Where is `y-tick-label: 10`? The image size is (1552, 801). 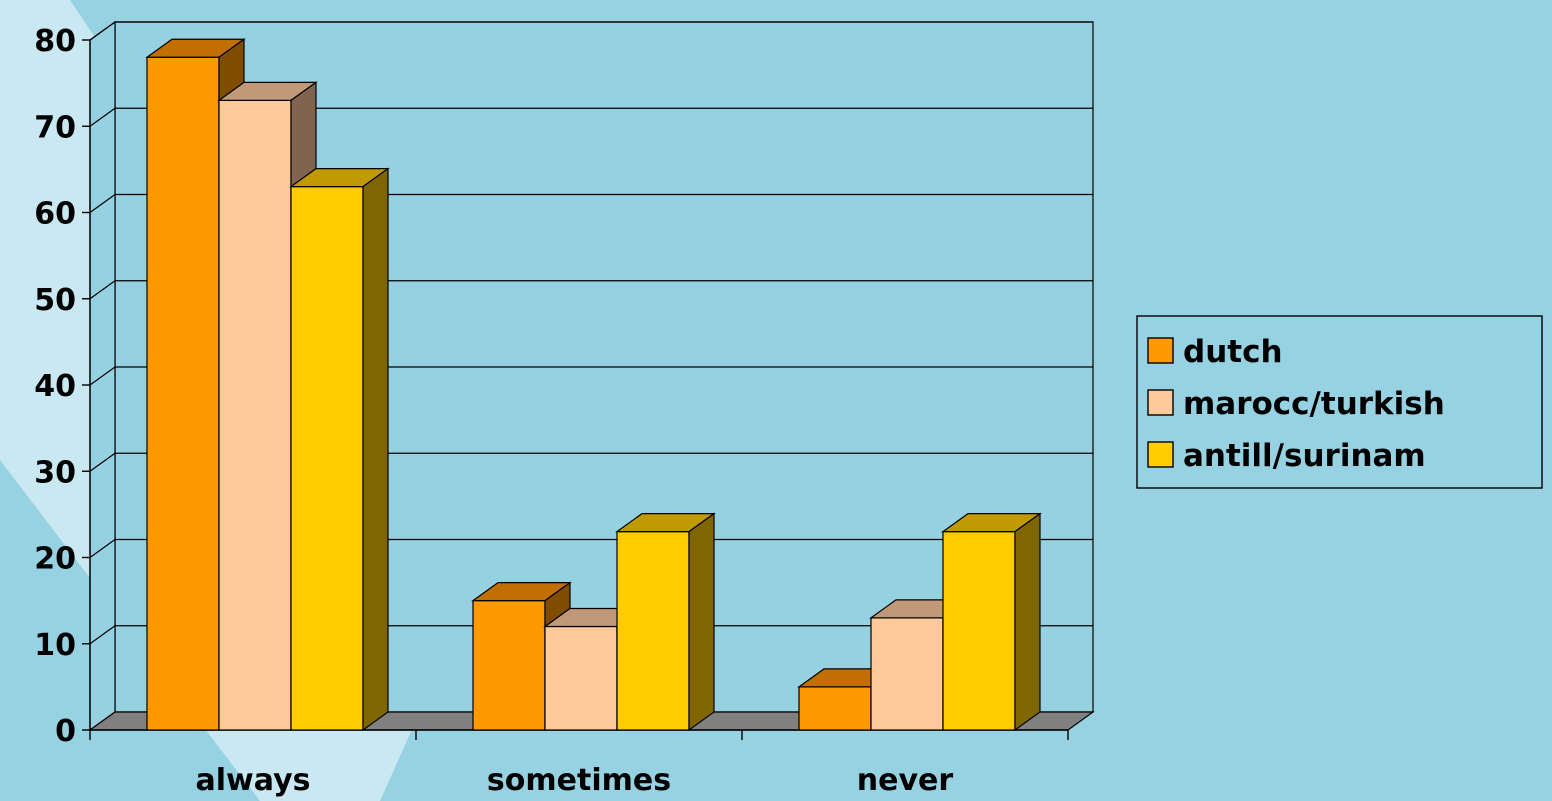 y-tick-label: 10 is located at coordinates (55, 645).